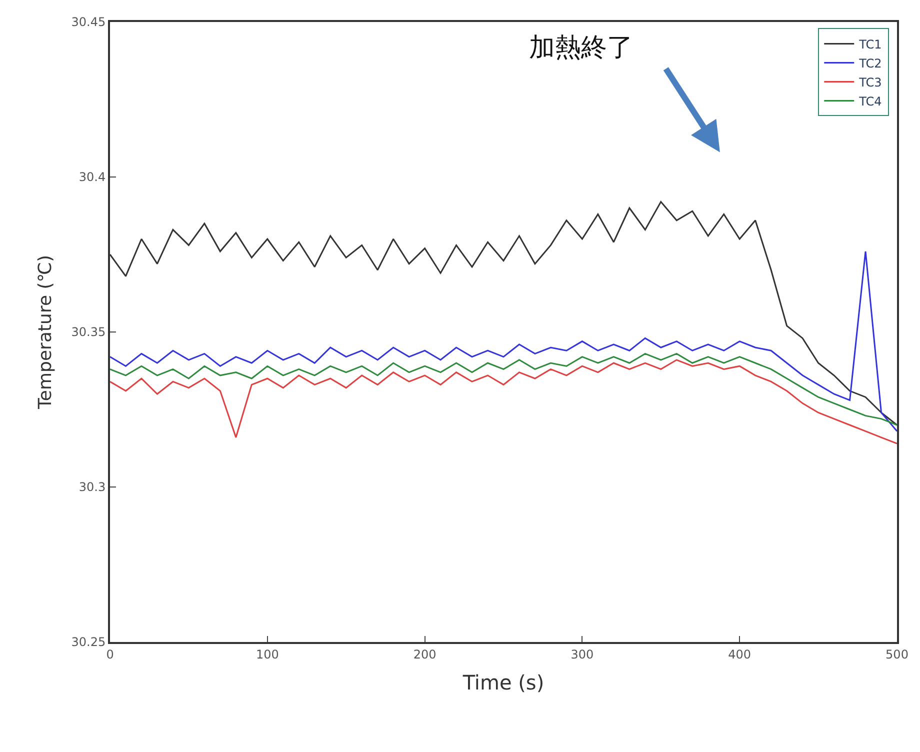 The height and width of the screenshot is (752, 920). I want to click on x-tick-label: 200, so click(424, 654).